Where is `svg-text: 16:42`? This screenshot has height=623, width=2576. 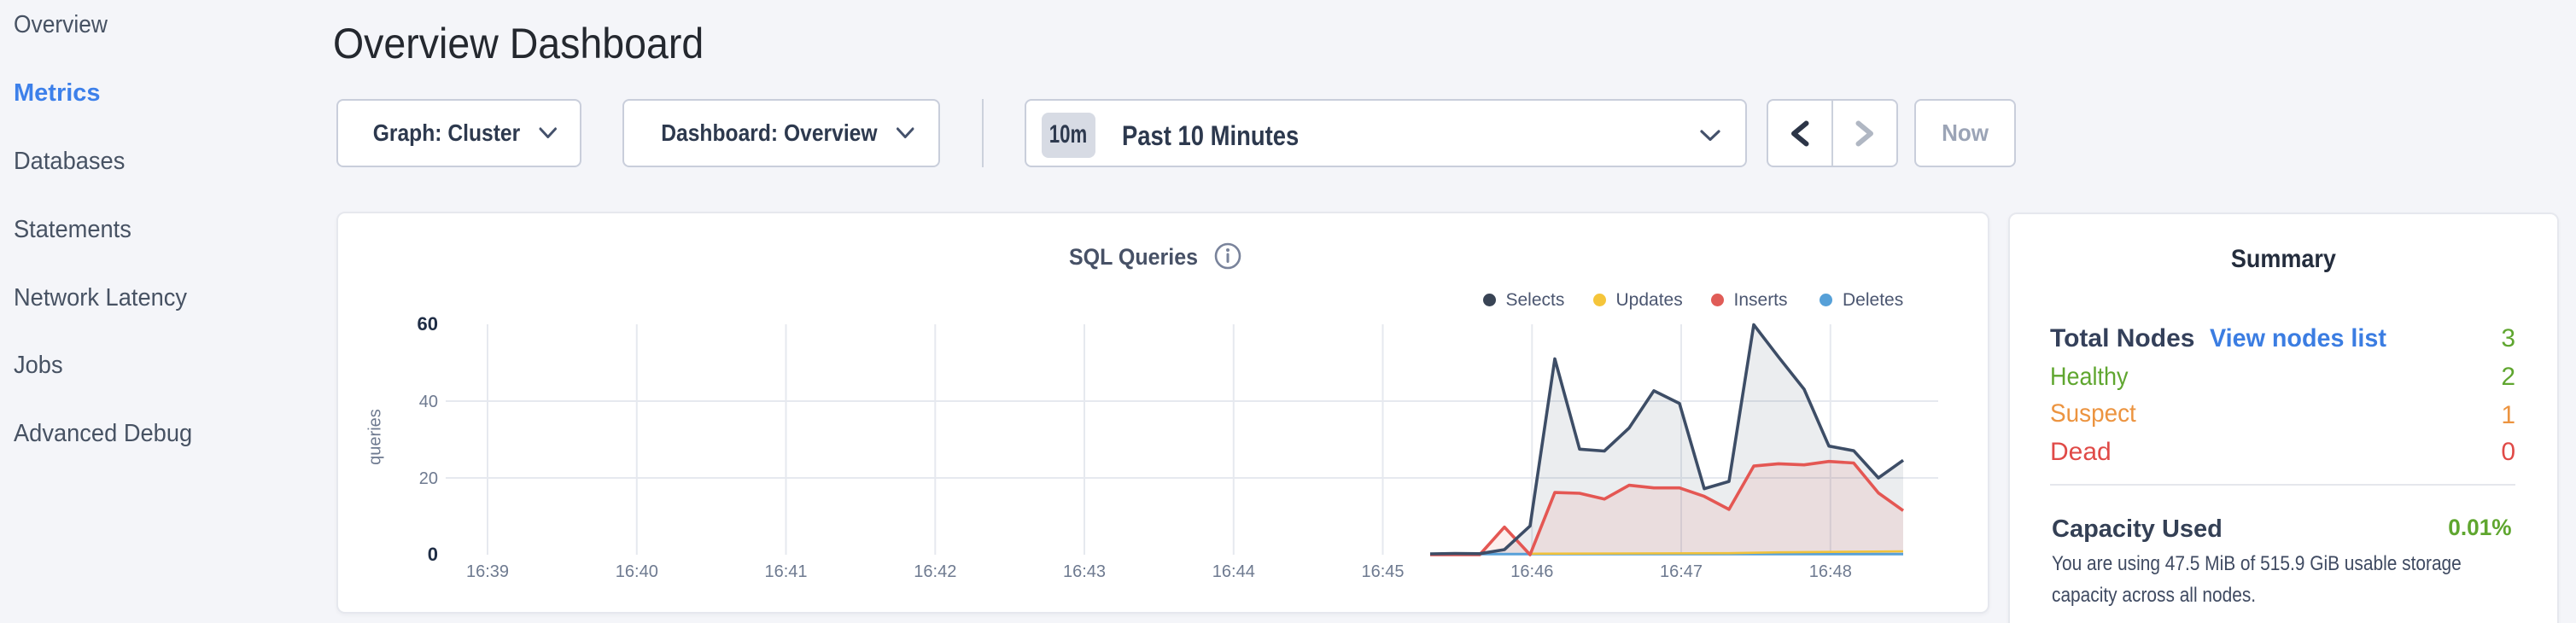
svg-text: 16:42 is located at coordinates (935, 571).